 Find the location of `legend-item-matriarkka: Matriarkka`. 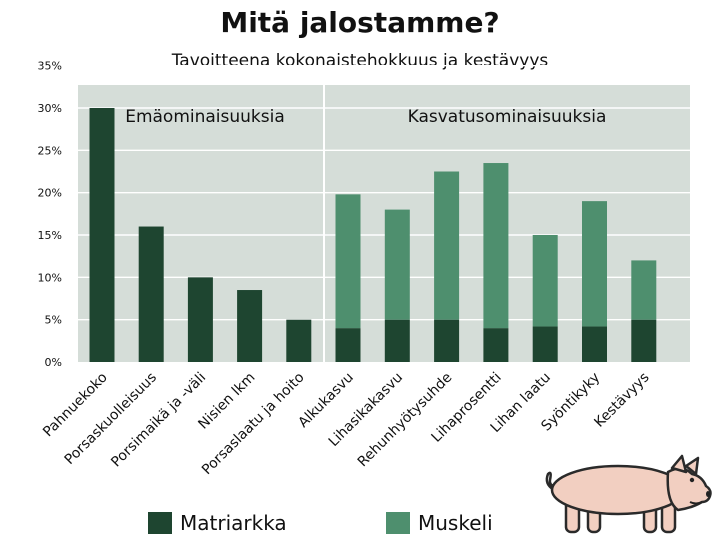

legend-item-matriarkka: Matriarkka is located at coordinates (217, 523).